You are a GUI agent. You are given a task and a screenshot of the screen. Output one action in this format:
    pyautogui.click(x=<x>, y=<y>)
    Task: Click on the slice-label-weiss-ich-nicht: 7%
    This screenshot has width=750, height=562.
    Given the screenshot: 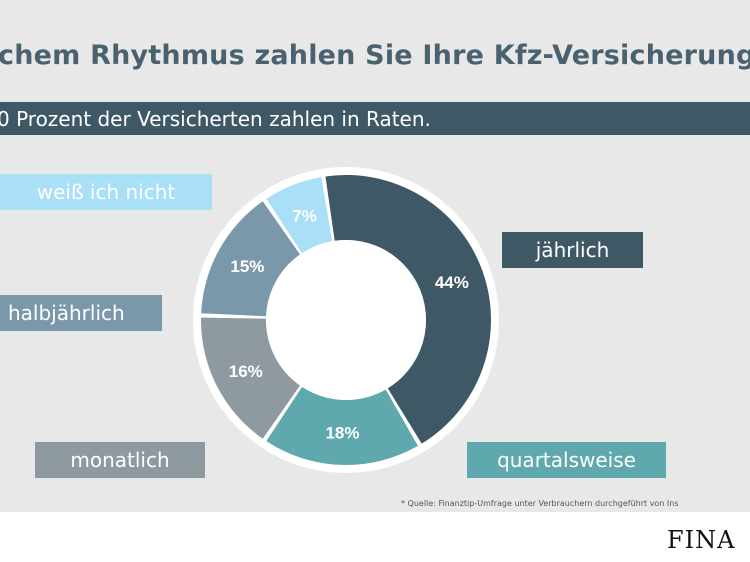 What is the action you would take?
    pyautogui.click(x=304, y=215)
    